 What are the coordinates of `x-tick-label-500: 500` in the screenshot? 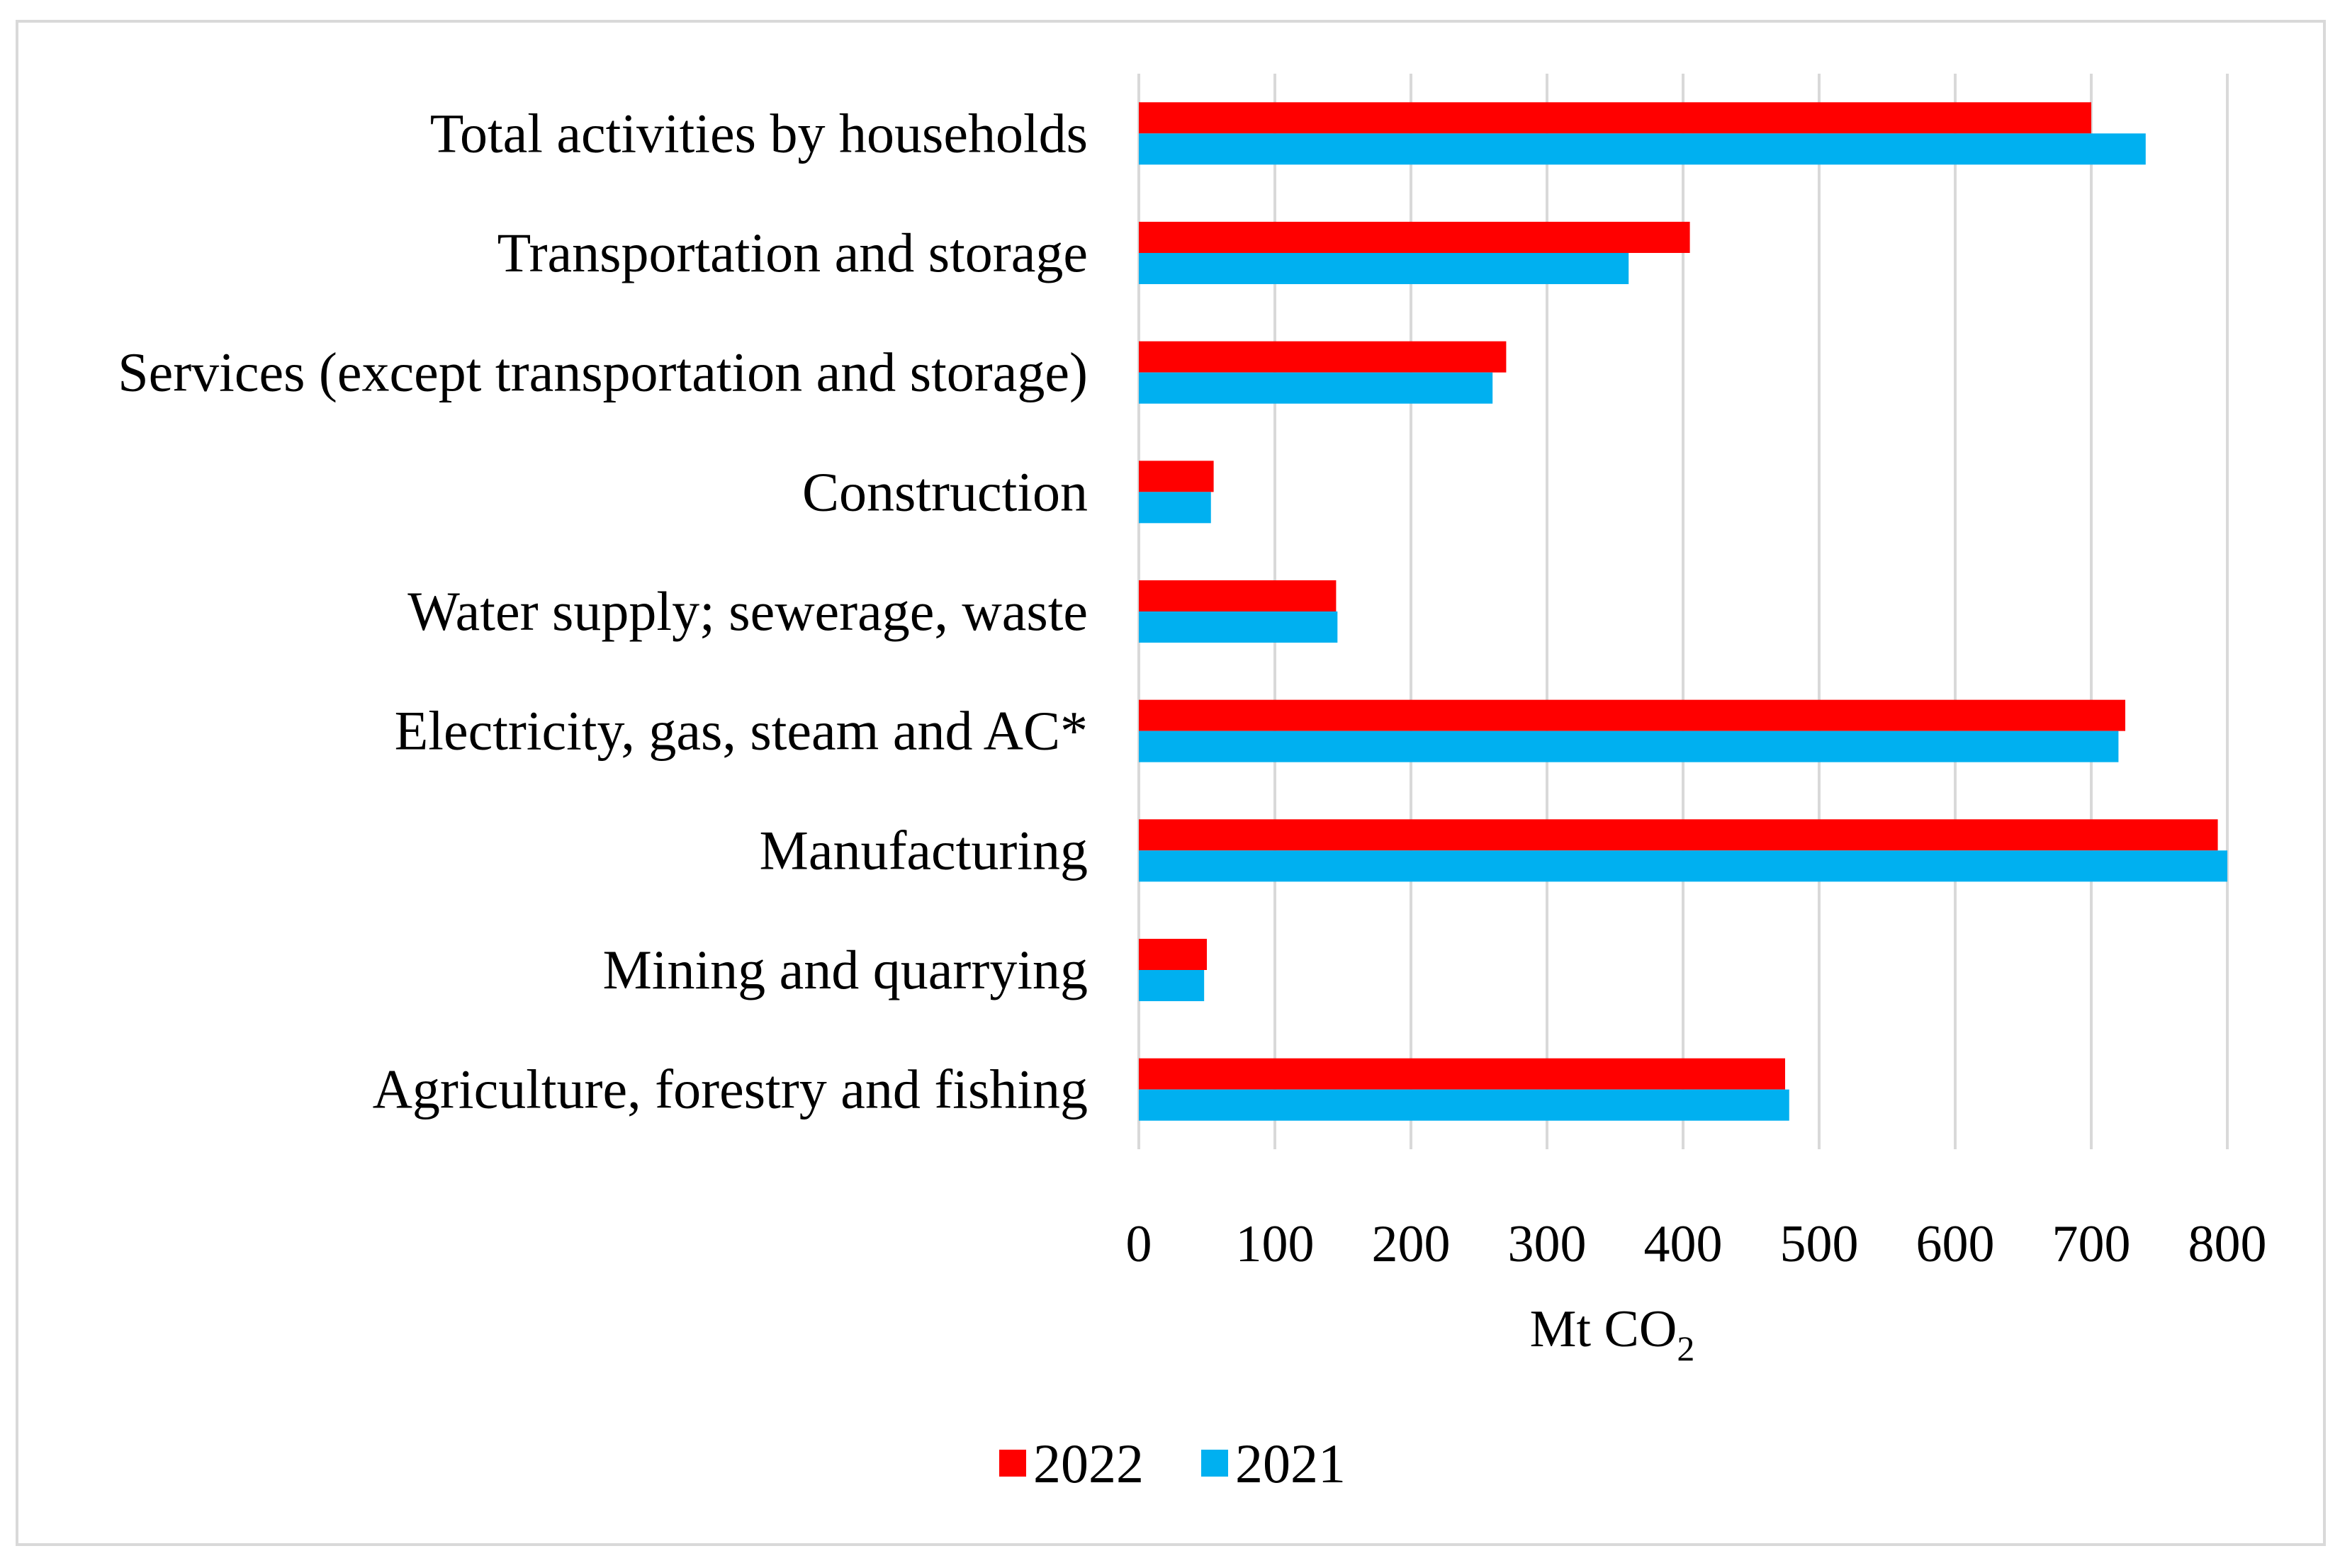 It's located at (1819, 1244).